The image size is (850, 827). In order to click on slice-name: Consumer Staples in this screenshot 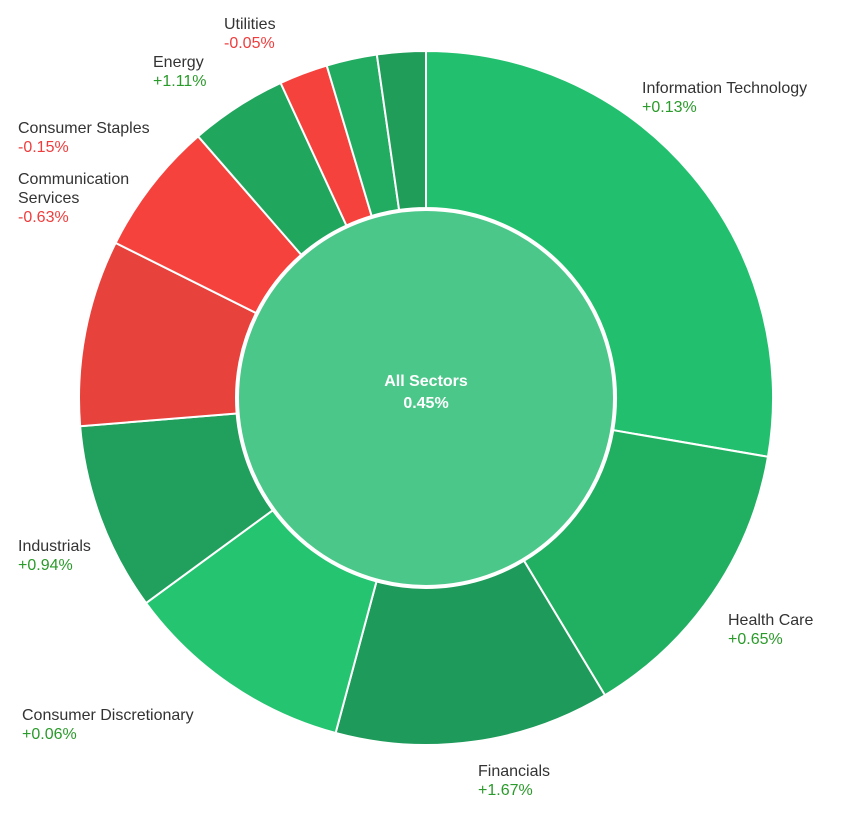, I will do `click(84, 128)`.